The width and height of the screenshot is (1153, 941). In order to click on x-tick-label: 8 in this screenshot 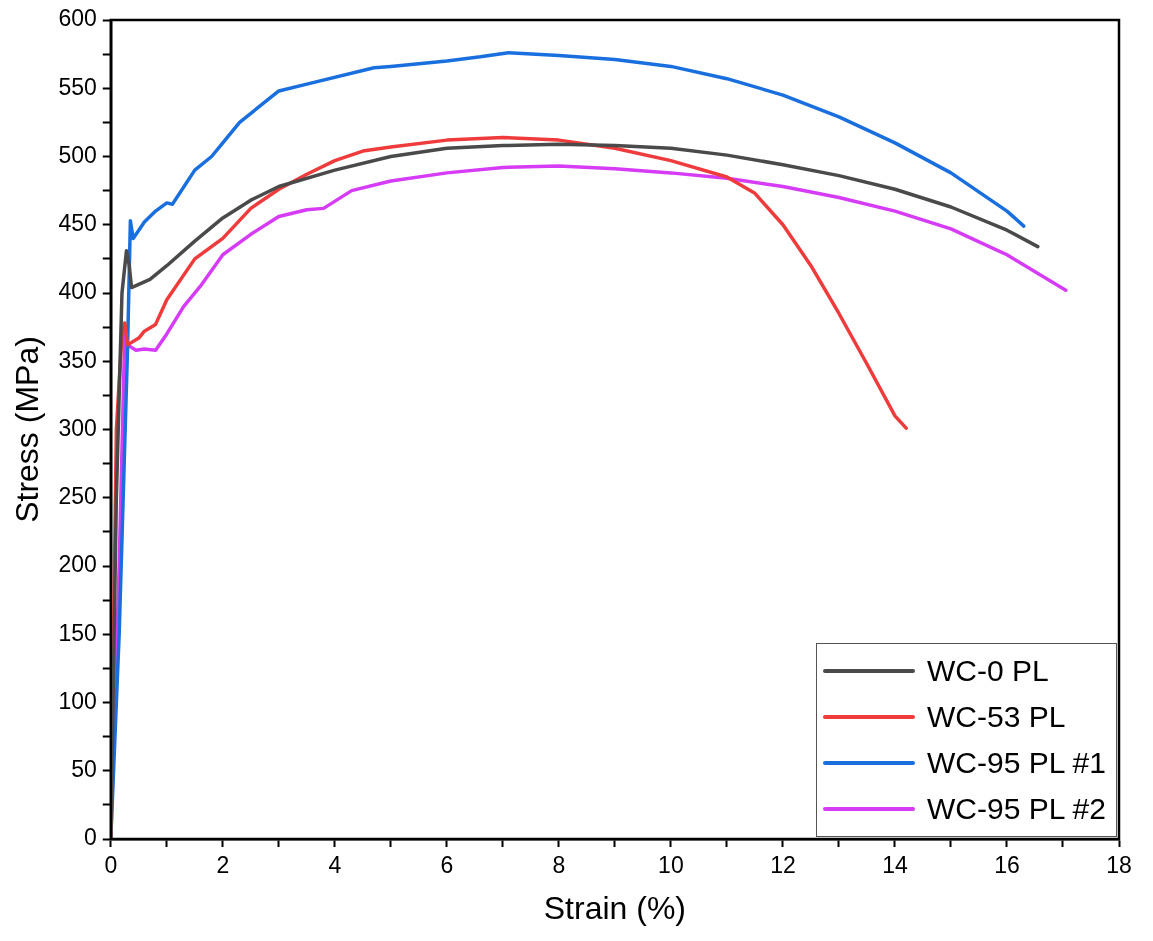, I will do `click(559, 865)`.